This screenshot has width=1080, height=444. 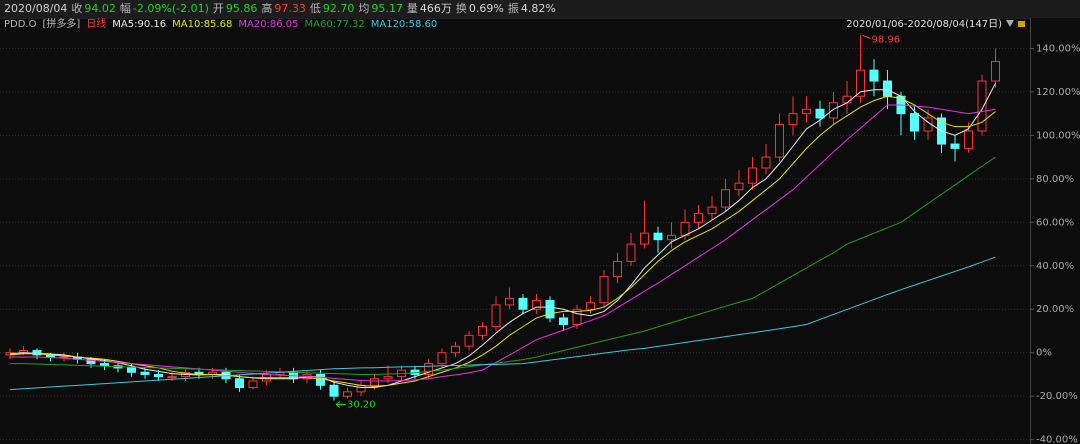 I want to click on quote-value: 466万, so click(x=435, y=8).